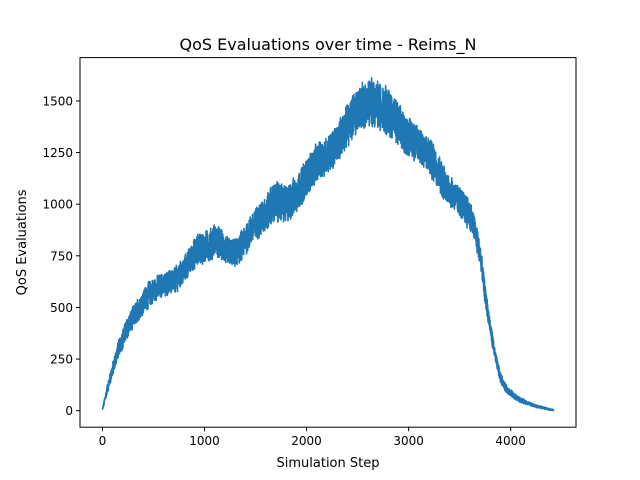 The width and height of the screenshot is (640, 480). I want to click on y-tick-label: 750, so click(61, 256).